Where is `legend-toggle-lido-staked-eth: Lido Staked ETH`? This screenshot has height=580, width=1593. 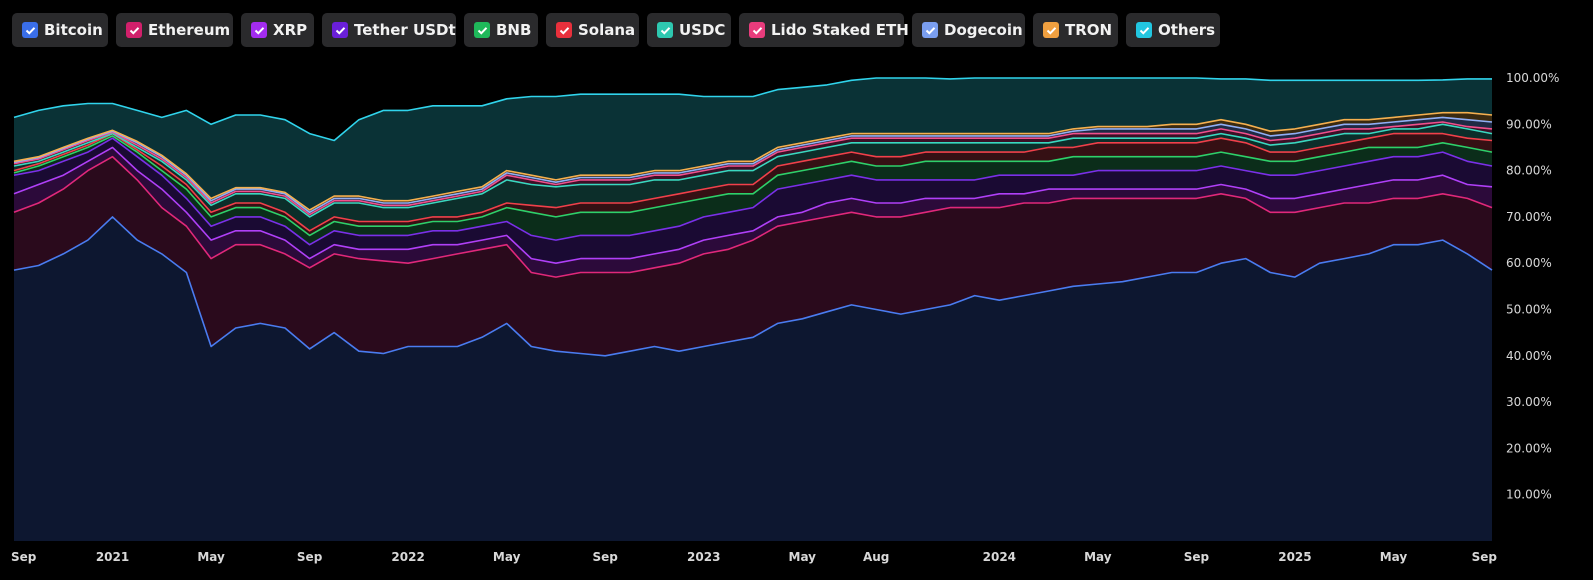
legend-toggle-lido-staked-eth: Lido Staked ETH is located at coordinates (824, 30).